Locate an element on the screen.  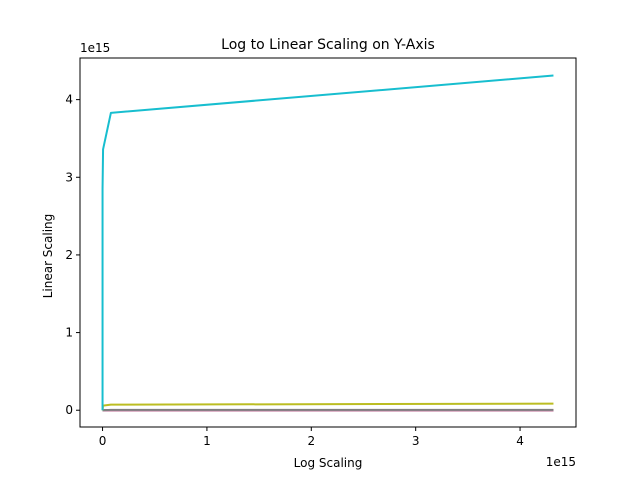
y-tick-label: 2 is located at coordinates (69, 255).